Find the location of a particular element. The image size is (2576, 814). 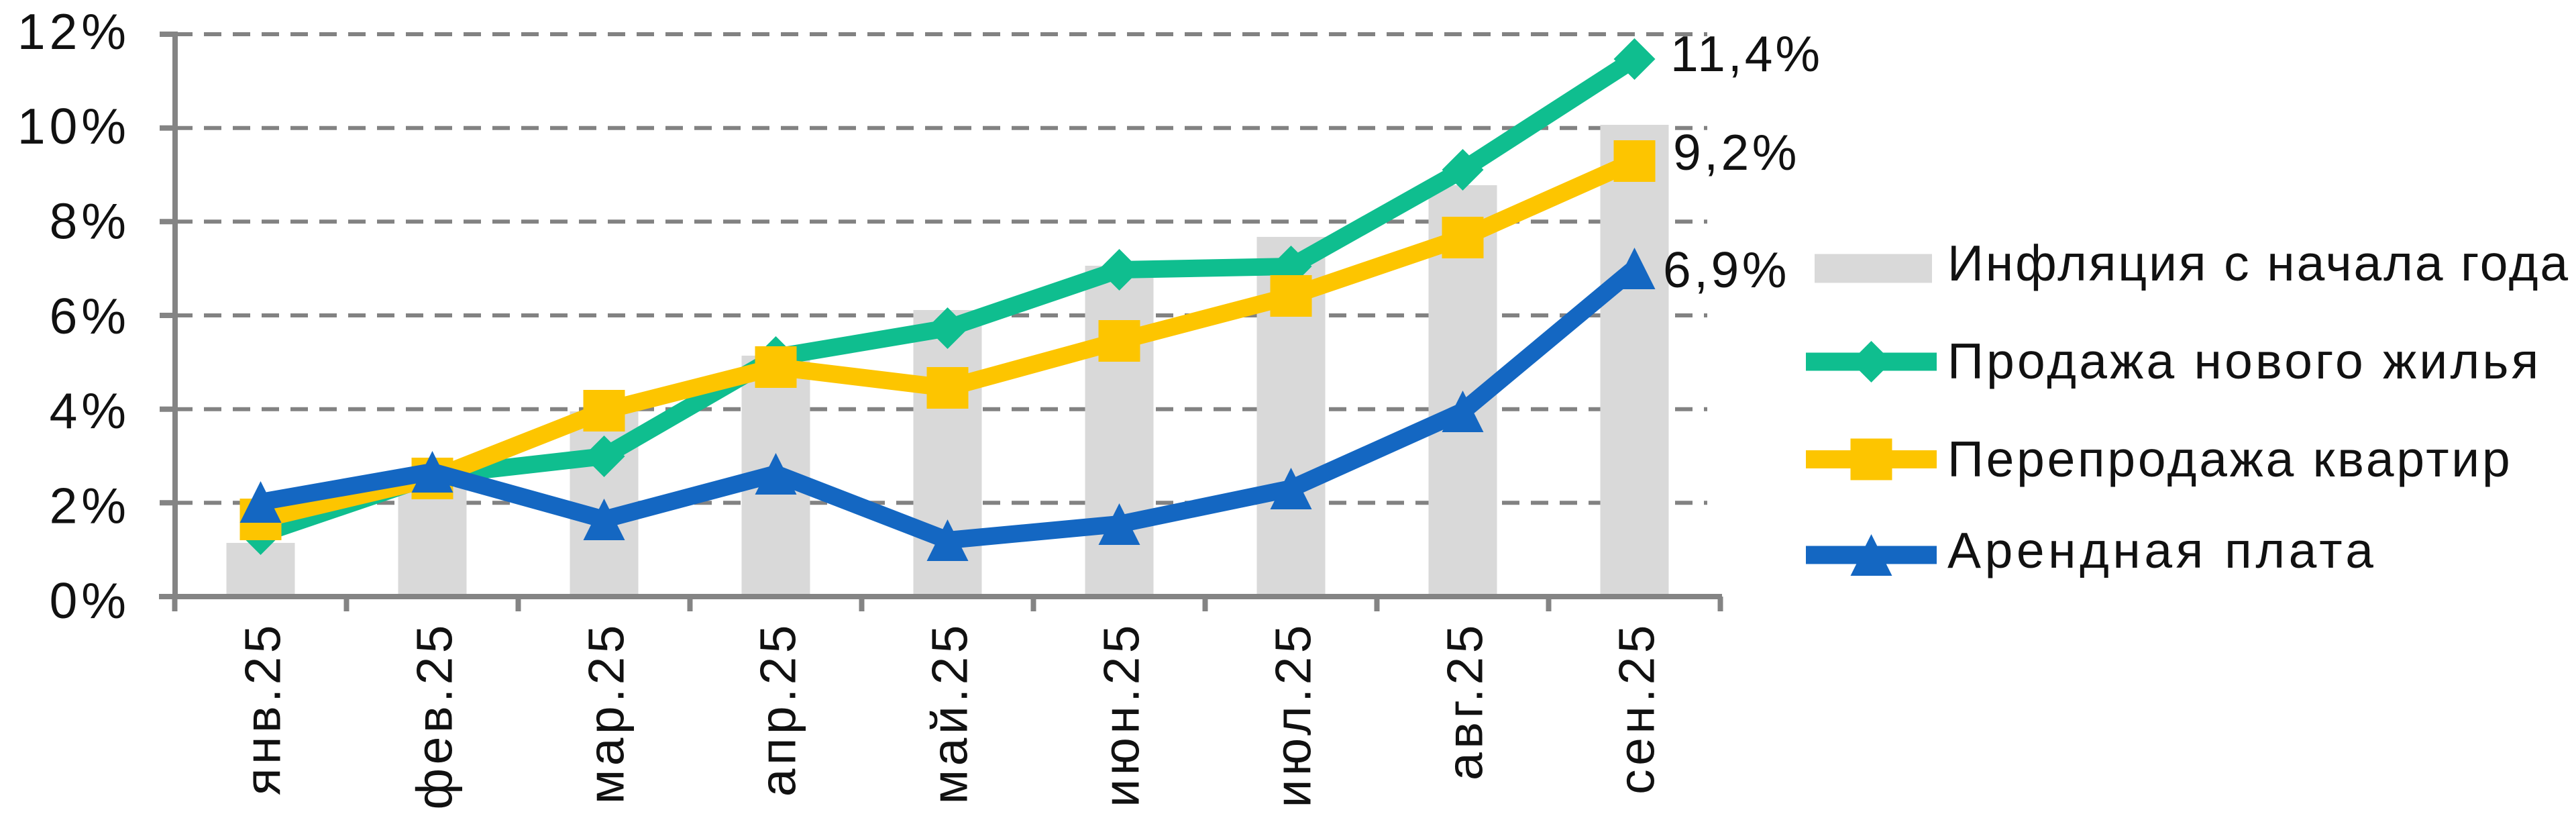

svg-text: май.25 is located at coordinates (950, 712).